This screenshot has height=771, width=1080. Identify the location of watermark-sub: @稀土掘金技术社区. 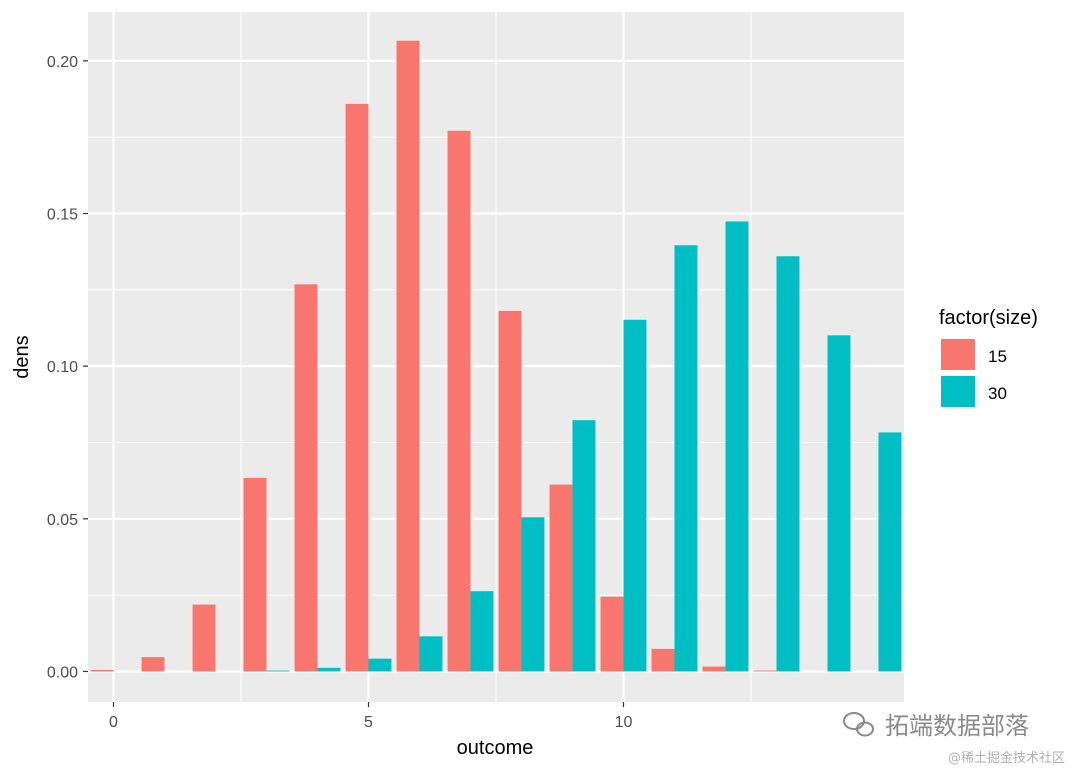
(1006, 758).